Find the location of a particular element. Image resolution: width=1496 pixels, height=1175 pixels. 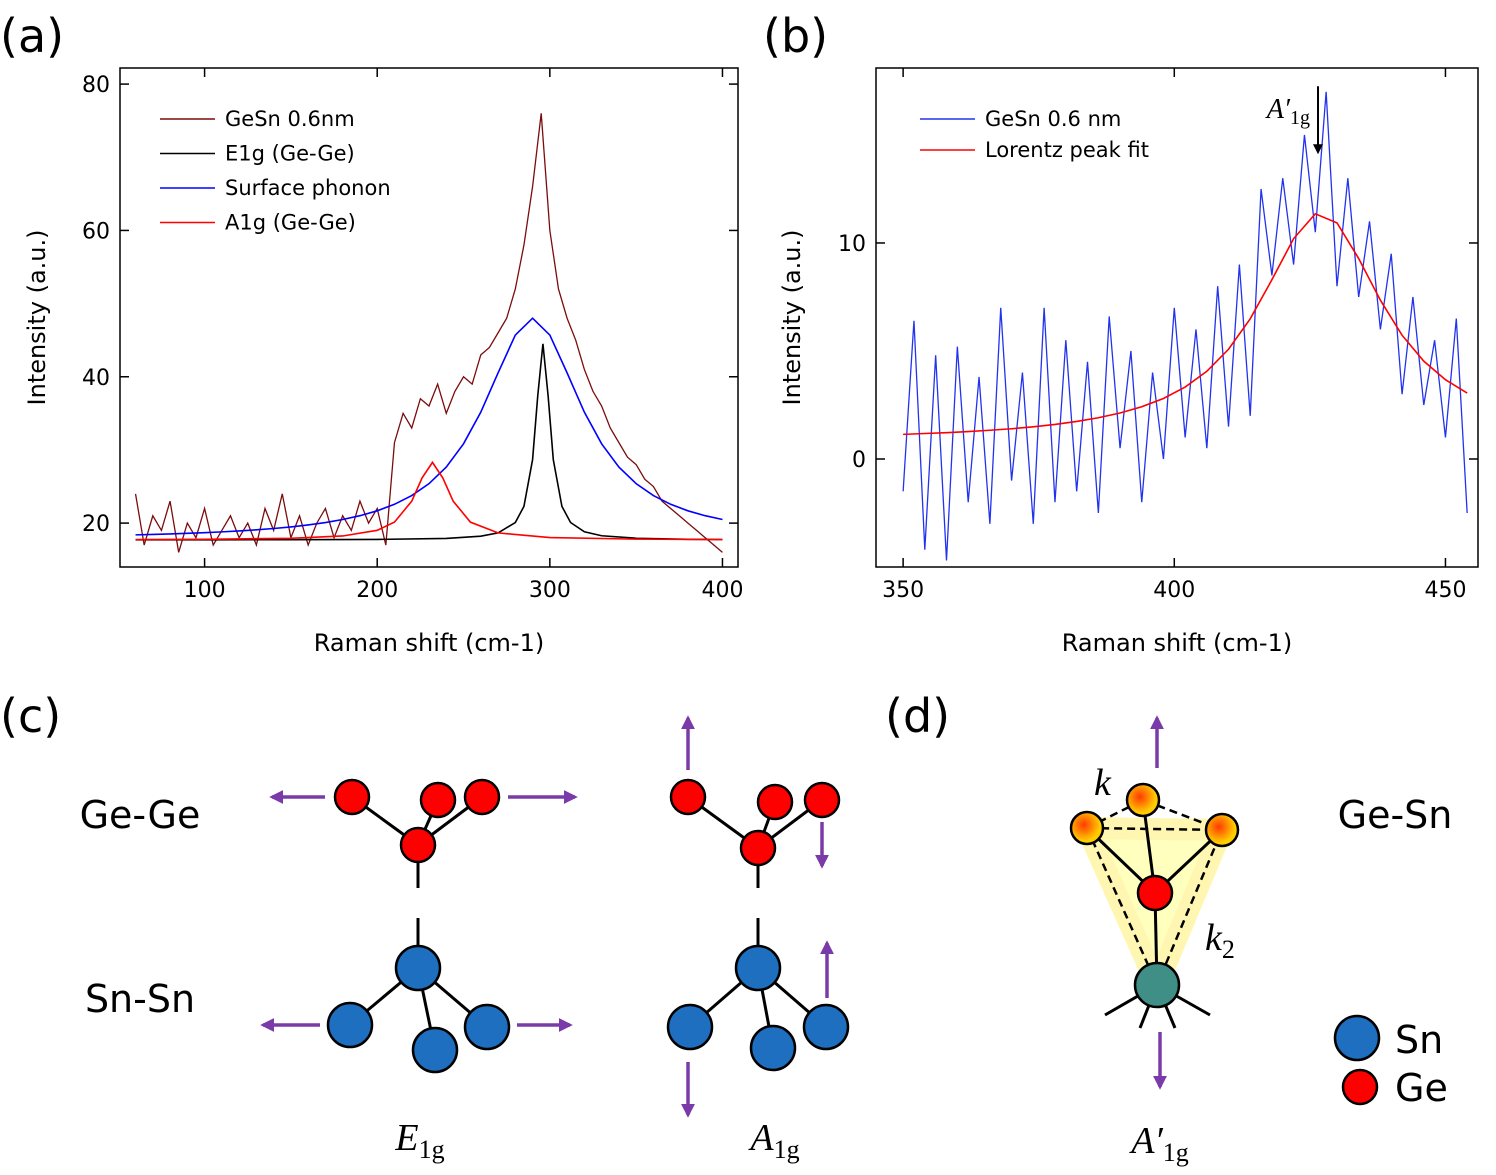

mode-label: A′1g is located at coordinates (1158, 1143).